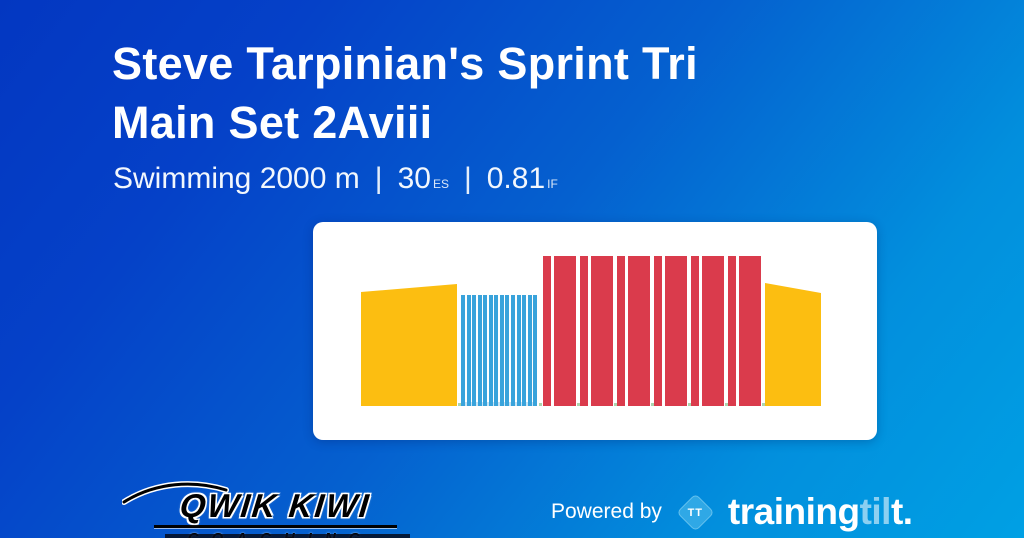 This screenshot has width=1024, height=538. I want to click on powered-by-block: Powered by TT trainingtilt., so click(732, 512).